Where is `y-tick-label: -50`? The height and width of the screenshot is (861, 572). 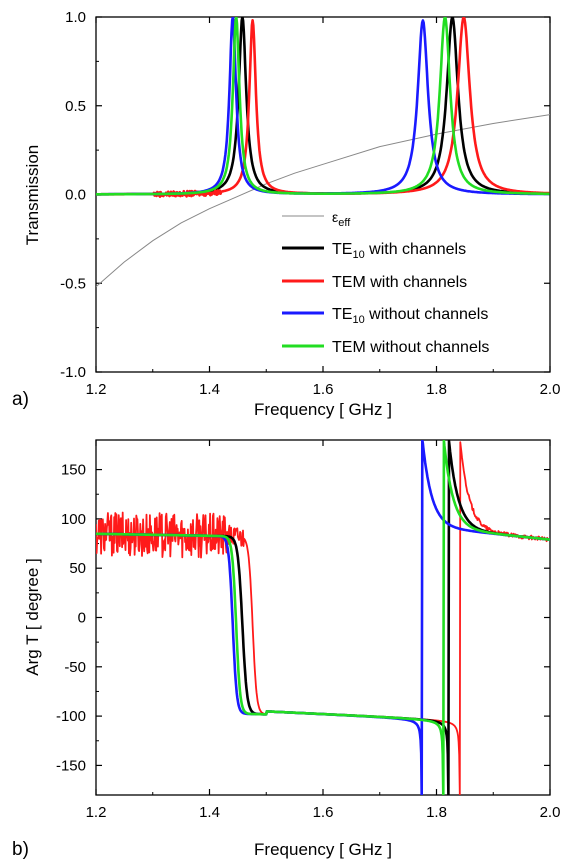
y-tick-label: -50 is located at coordinates (75, 667).